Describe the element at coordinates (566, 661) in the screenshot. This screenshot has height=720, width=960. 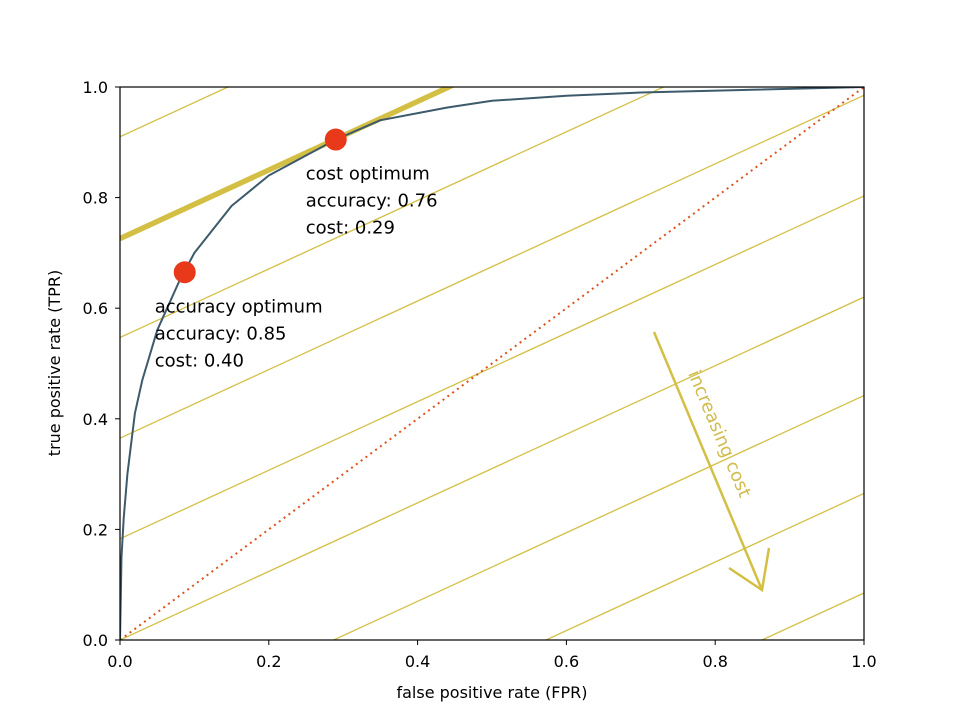
I see `x-tick-label-3: 0.6` at that location.